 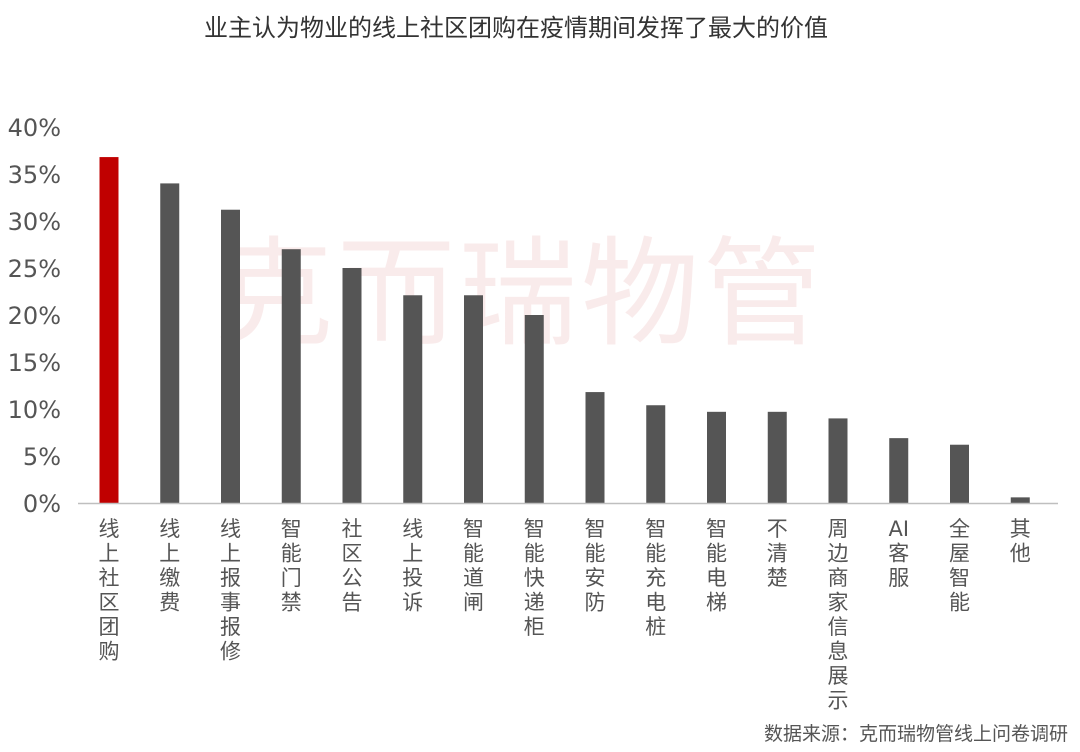 I want to click on category-label: AI 客服, so click(x=898, y=553).